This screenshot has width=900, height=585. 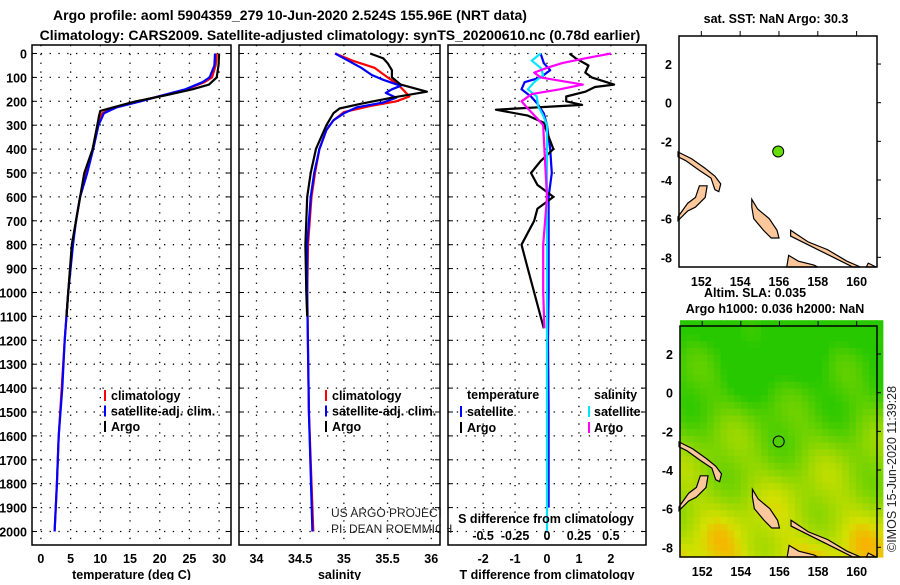 I want to click on map-sla-title: Altim. SLA: 0.035, so click(x=755, y=293).